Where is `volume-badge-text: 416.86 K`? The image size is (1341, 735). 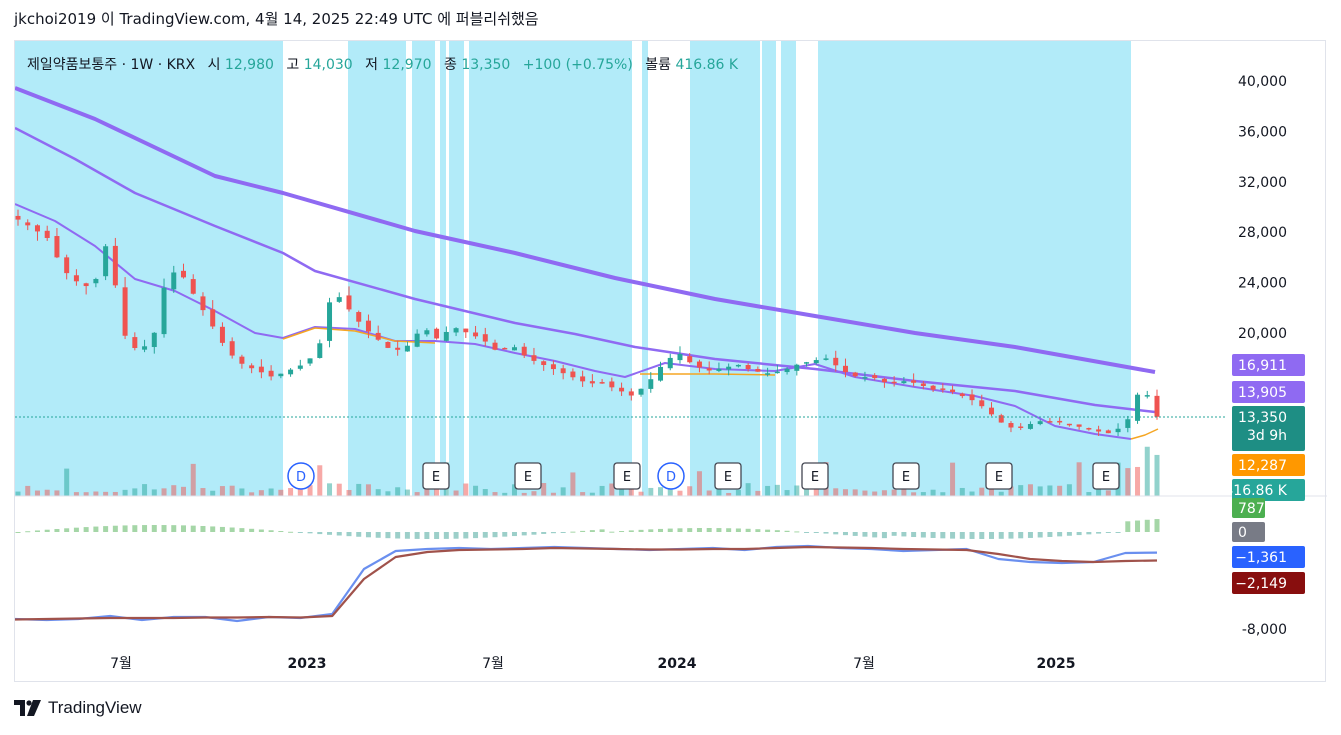
volume-badge-text: 416.86 K is located at coordinates (1255, 491).